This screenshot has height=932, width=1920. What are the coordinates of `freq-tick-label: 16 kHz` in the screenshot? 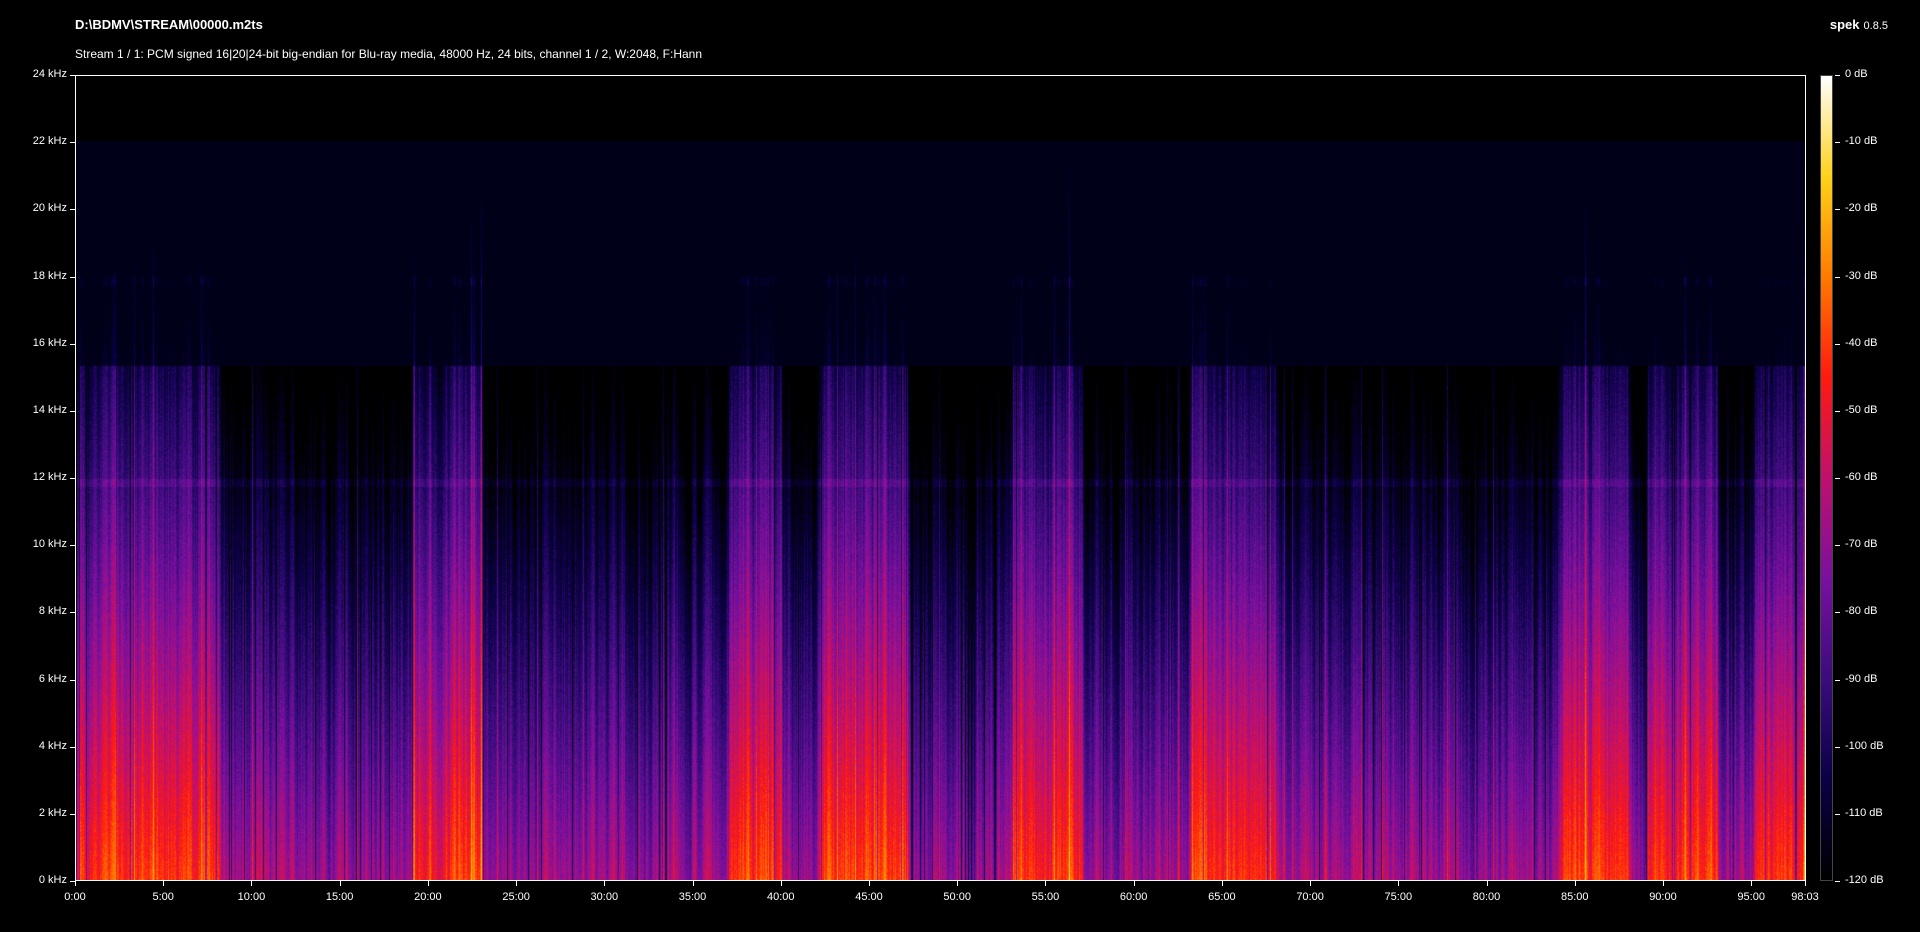 It's located at (49, 342).